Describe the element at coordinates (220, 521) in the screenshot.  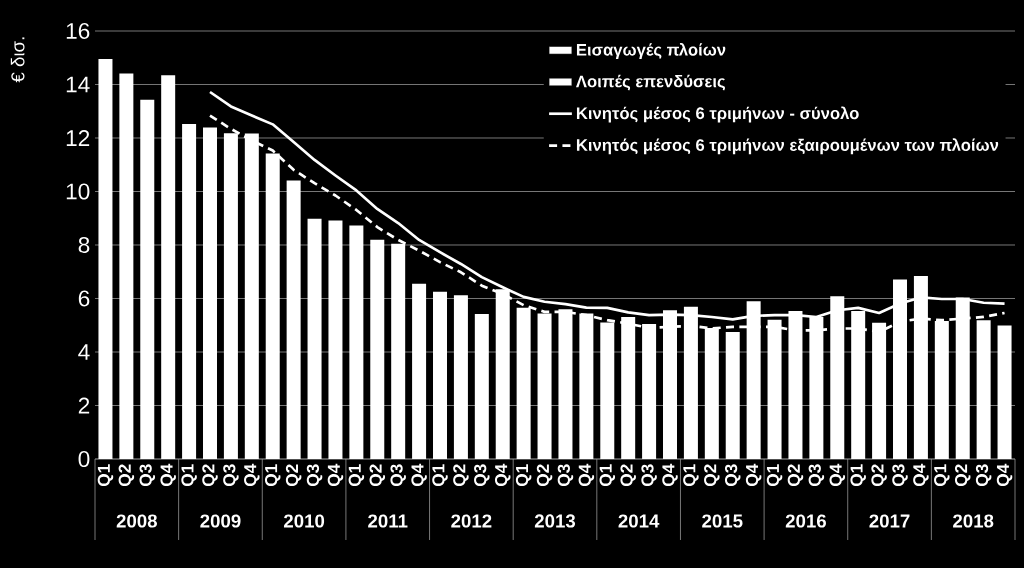
I see `text: 2009` at that location.